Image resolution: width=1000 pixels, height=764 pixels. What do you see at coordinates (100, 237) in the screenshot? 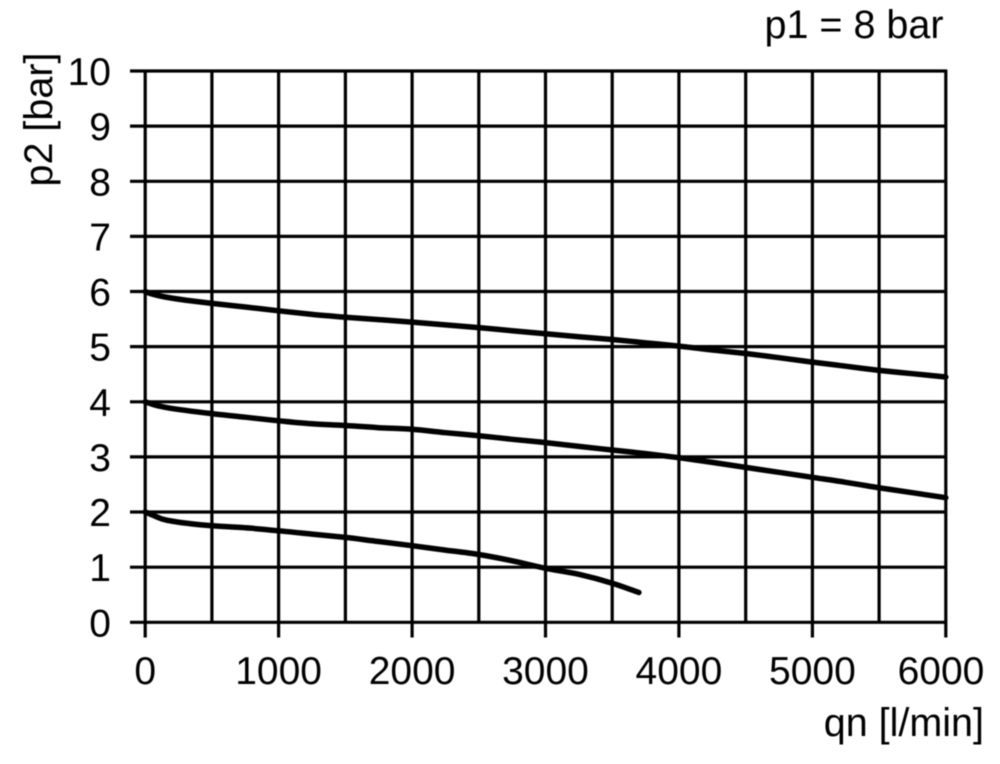
I see `svg-text: 7` at bounding box center [100, 237].